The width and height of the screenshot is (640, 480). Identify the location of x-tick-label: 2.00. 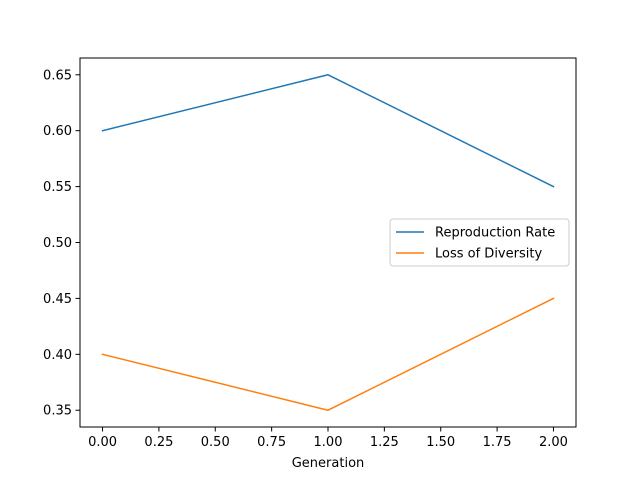
(553, 442).